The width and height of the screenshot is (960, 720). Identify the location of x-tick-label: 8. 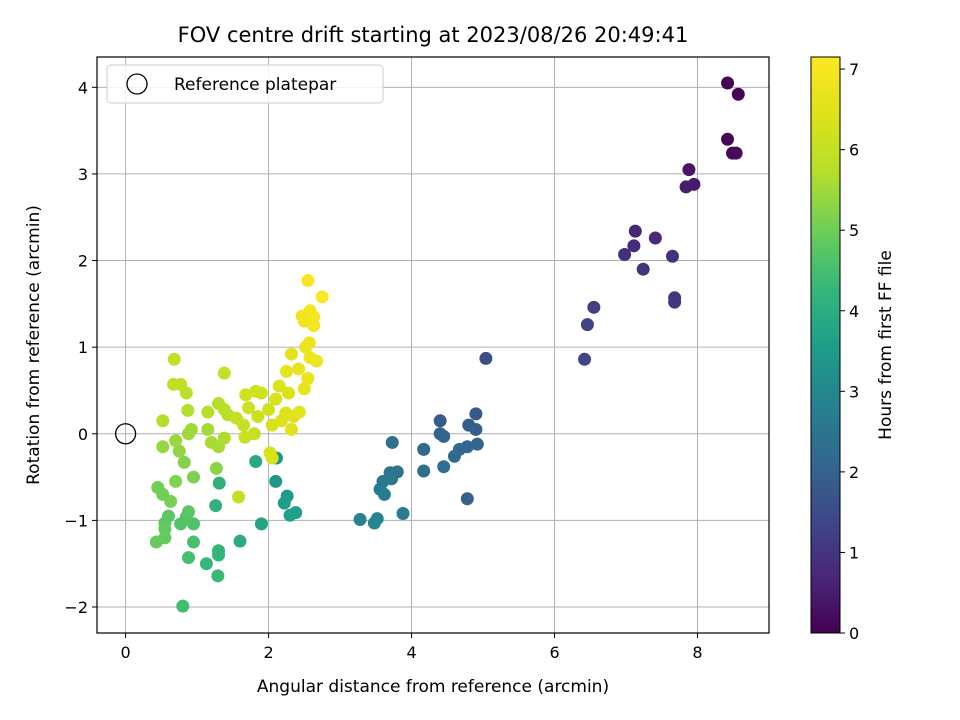
(697, 652).